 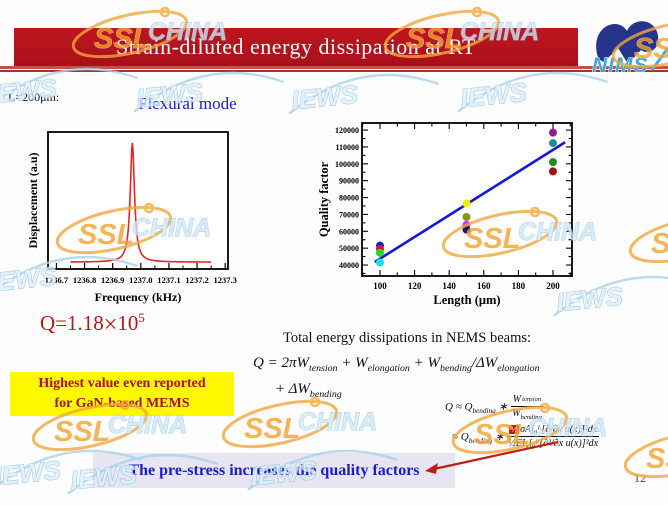 I want to click on watermark-ssl-china: SSL CHINA, so click(x=646, y=238).